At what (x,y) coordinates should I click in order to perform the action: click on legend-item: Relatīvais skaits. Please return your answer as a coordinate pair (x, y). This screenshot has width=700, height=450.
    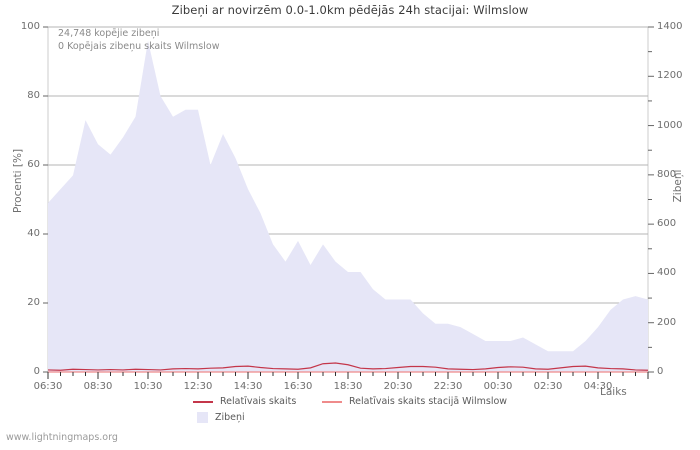
    Looking at the image, I should click on (244, 401).